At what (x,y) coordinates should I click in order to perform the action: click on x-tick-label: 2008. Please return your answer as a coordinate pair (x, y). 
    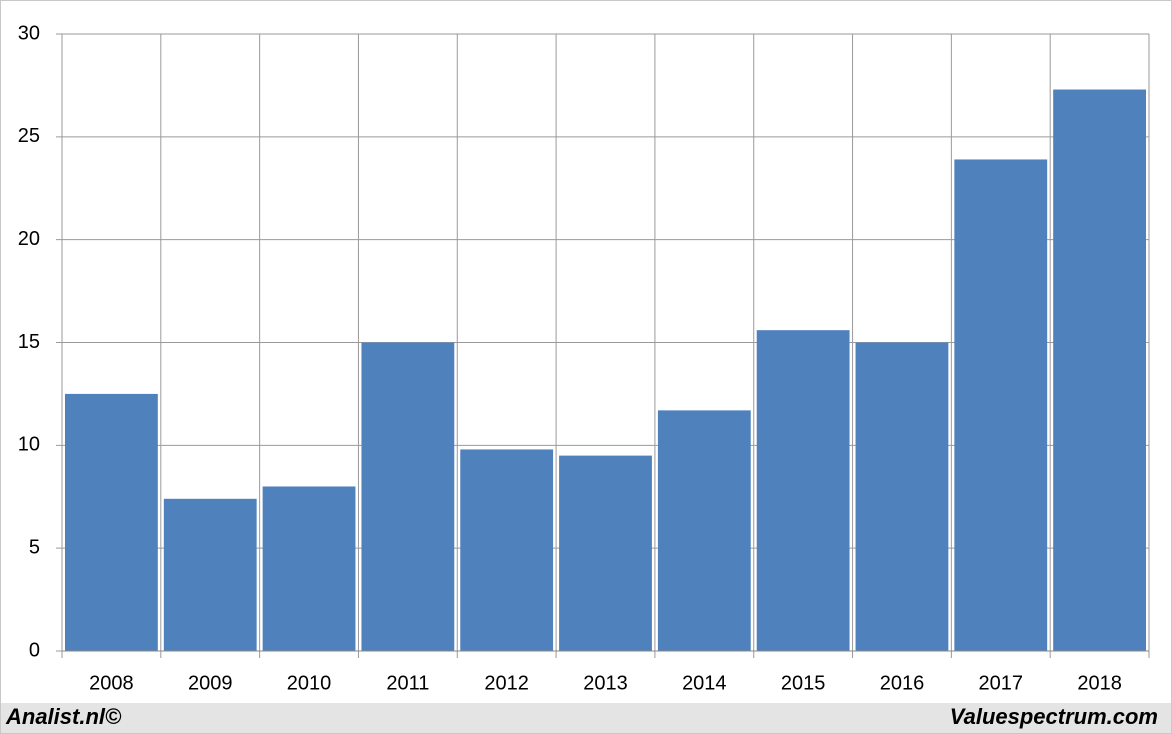
    Looking at the image, I should click on (111, 683).